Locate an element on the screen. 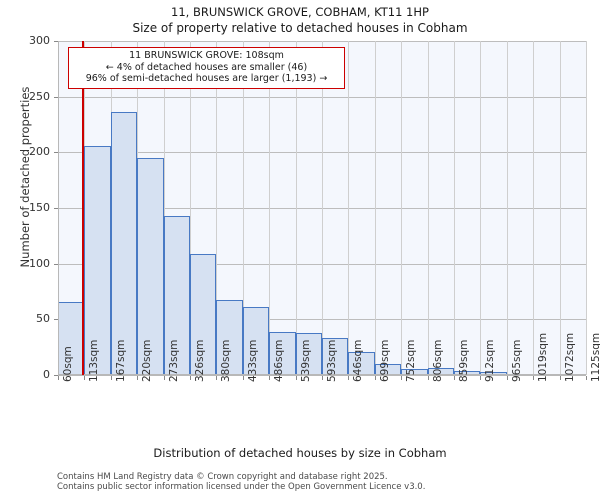 The width and height of the screenshot is (600, 500). x-axis-tick-label: 539sqm is located at coordinates (305, 360).